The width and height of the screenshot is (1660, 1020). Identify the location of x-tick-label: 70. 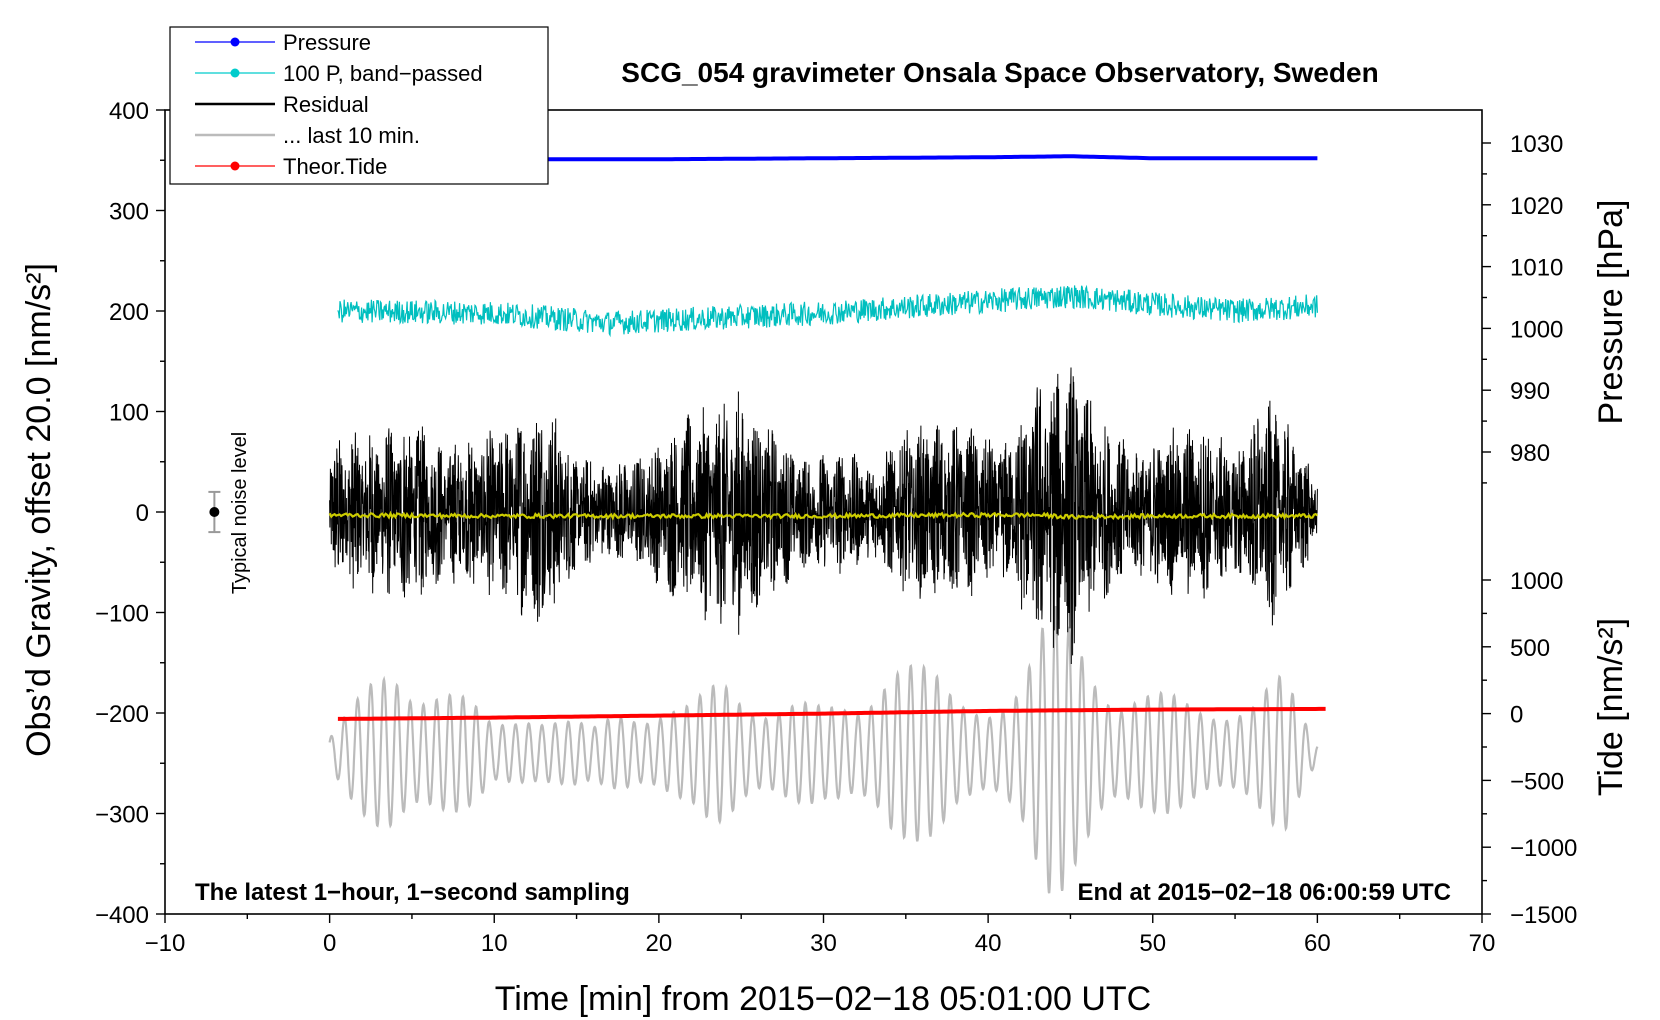
(1482, 943).